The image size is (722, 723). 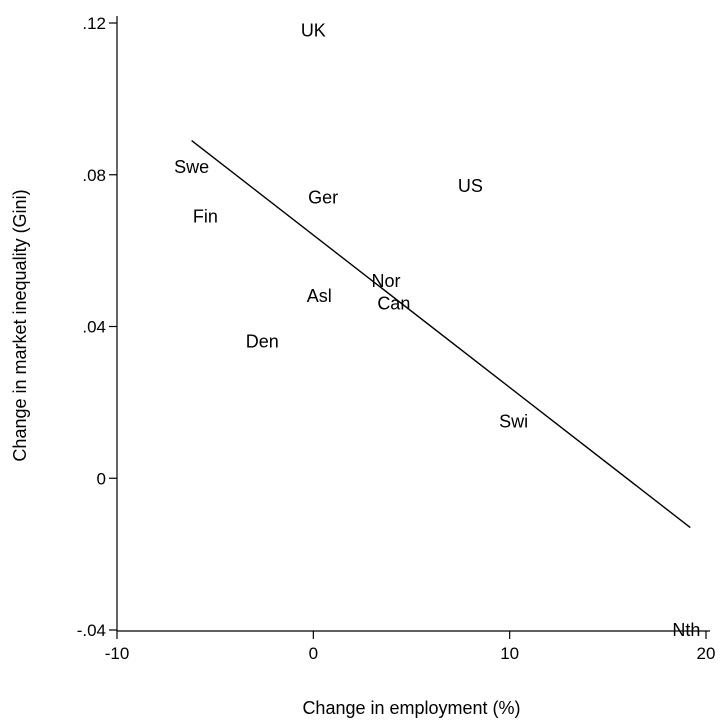 What do you see at coordinates (313, 31) in the screenshot?
I see `point-label-uk: UK` at bounding box center [313, 31].